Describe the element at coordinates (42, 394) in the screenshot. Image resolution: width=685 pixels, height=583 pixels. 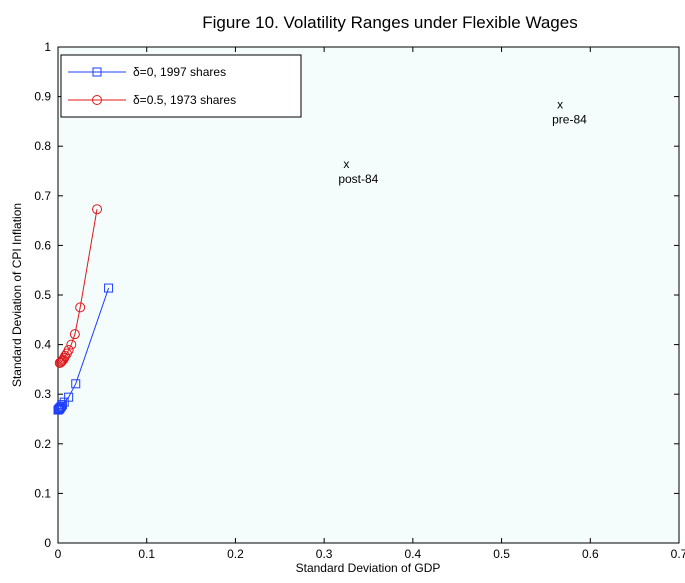
I see `y-tick-label: 0.3` at that location.